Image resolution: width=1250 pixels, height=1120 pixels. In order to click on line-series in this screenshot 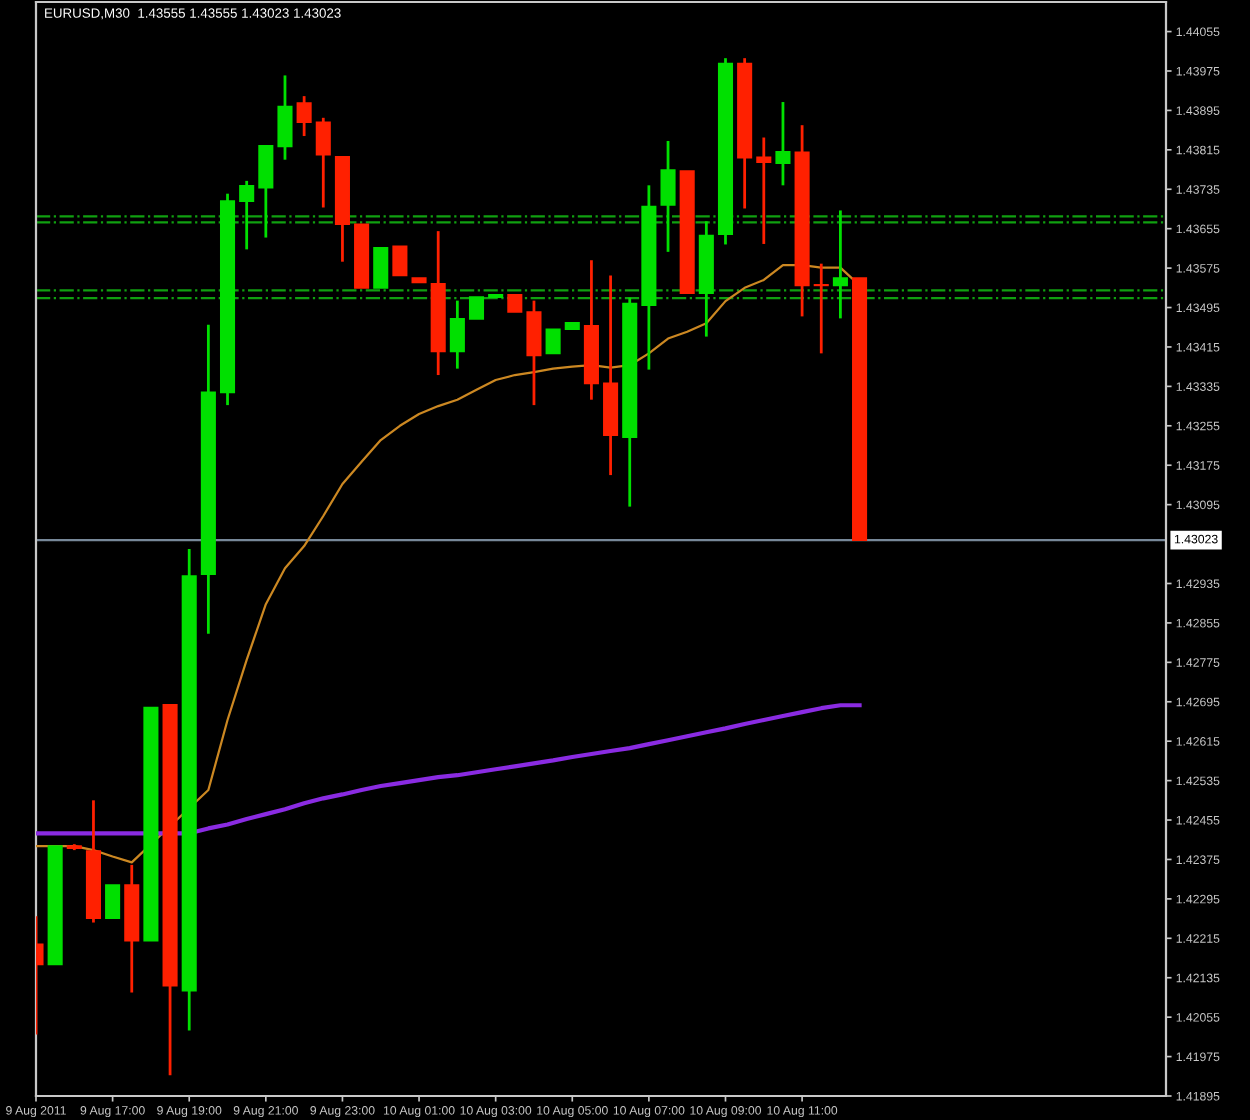, I will do `click(449, 769)`.